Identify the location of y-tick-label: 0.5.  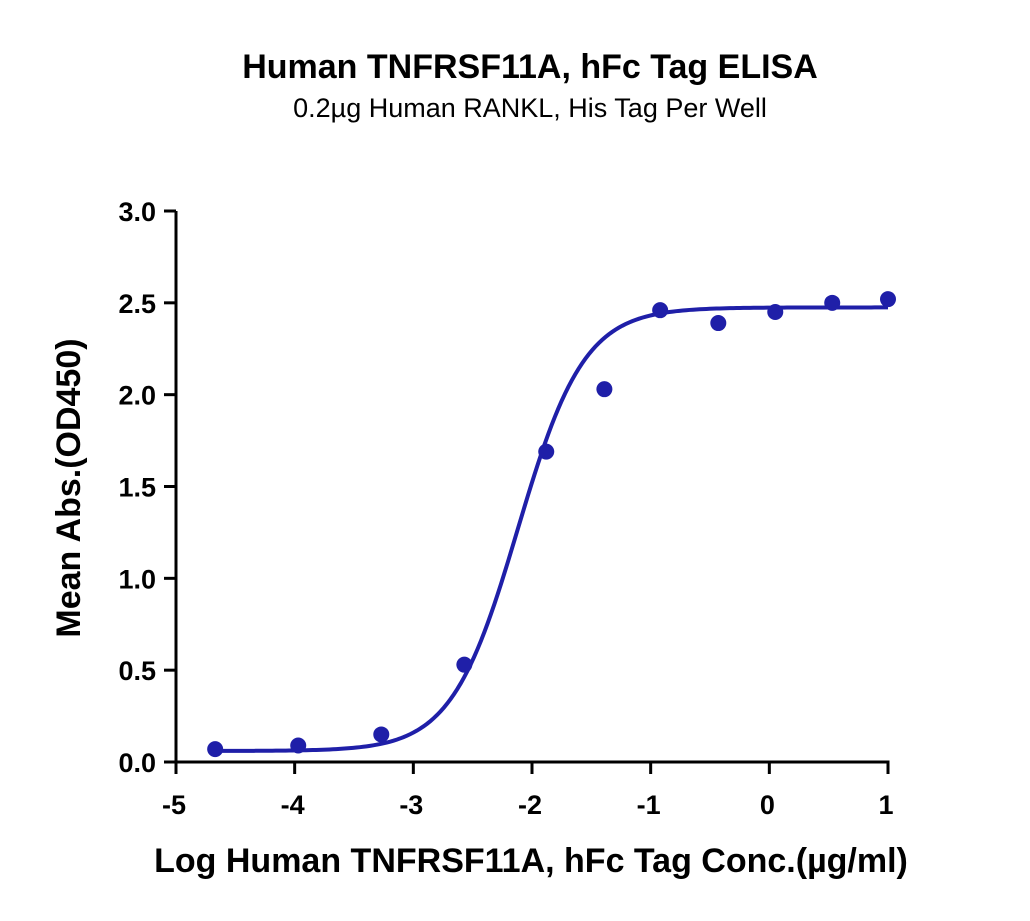
(137, 671).